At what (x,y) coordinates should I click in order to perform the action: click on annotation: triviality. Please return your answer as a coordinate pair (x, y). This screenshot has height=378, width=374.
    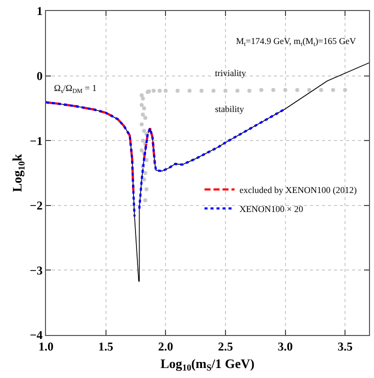
    Looking at the image, I should click on (230, 73).